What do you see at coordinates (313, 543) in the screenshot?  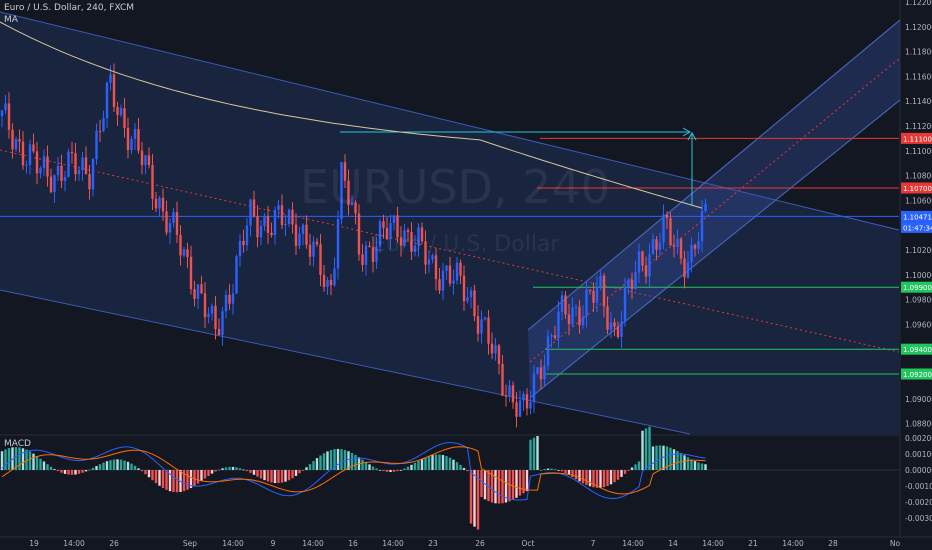 I see `time-tick-label-6: 14:00` at bounding box center [313, 543].